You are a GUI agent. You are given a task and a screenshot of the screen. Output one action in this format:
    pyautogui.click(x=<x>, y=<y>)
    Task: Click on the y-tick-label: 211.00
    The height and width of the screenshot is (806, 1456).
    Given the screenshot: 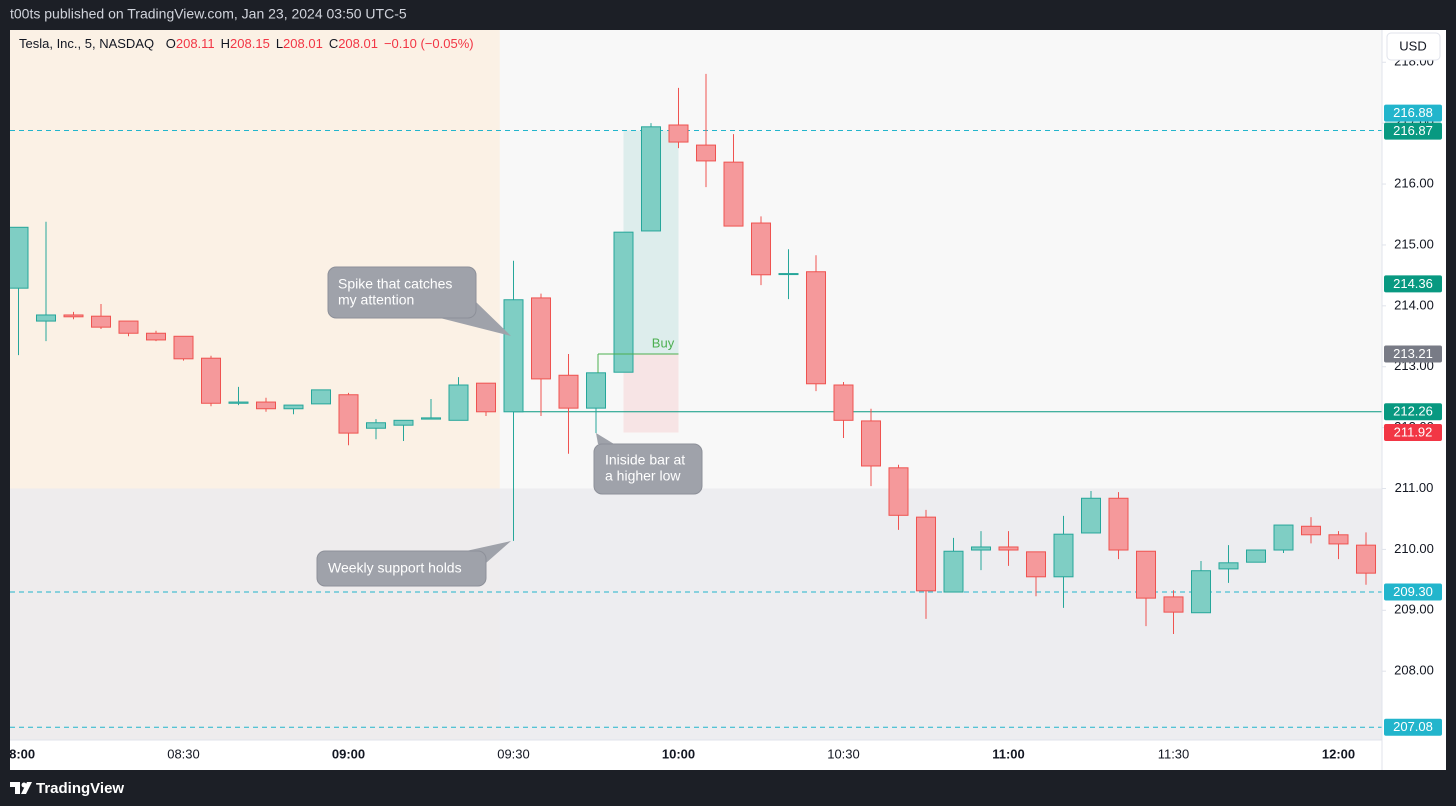 What is the action you would take?
    pyautogui.click(x=1414, y=487)
    